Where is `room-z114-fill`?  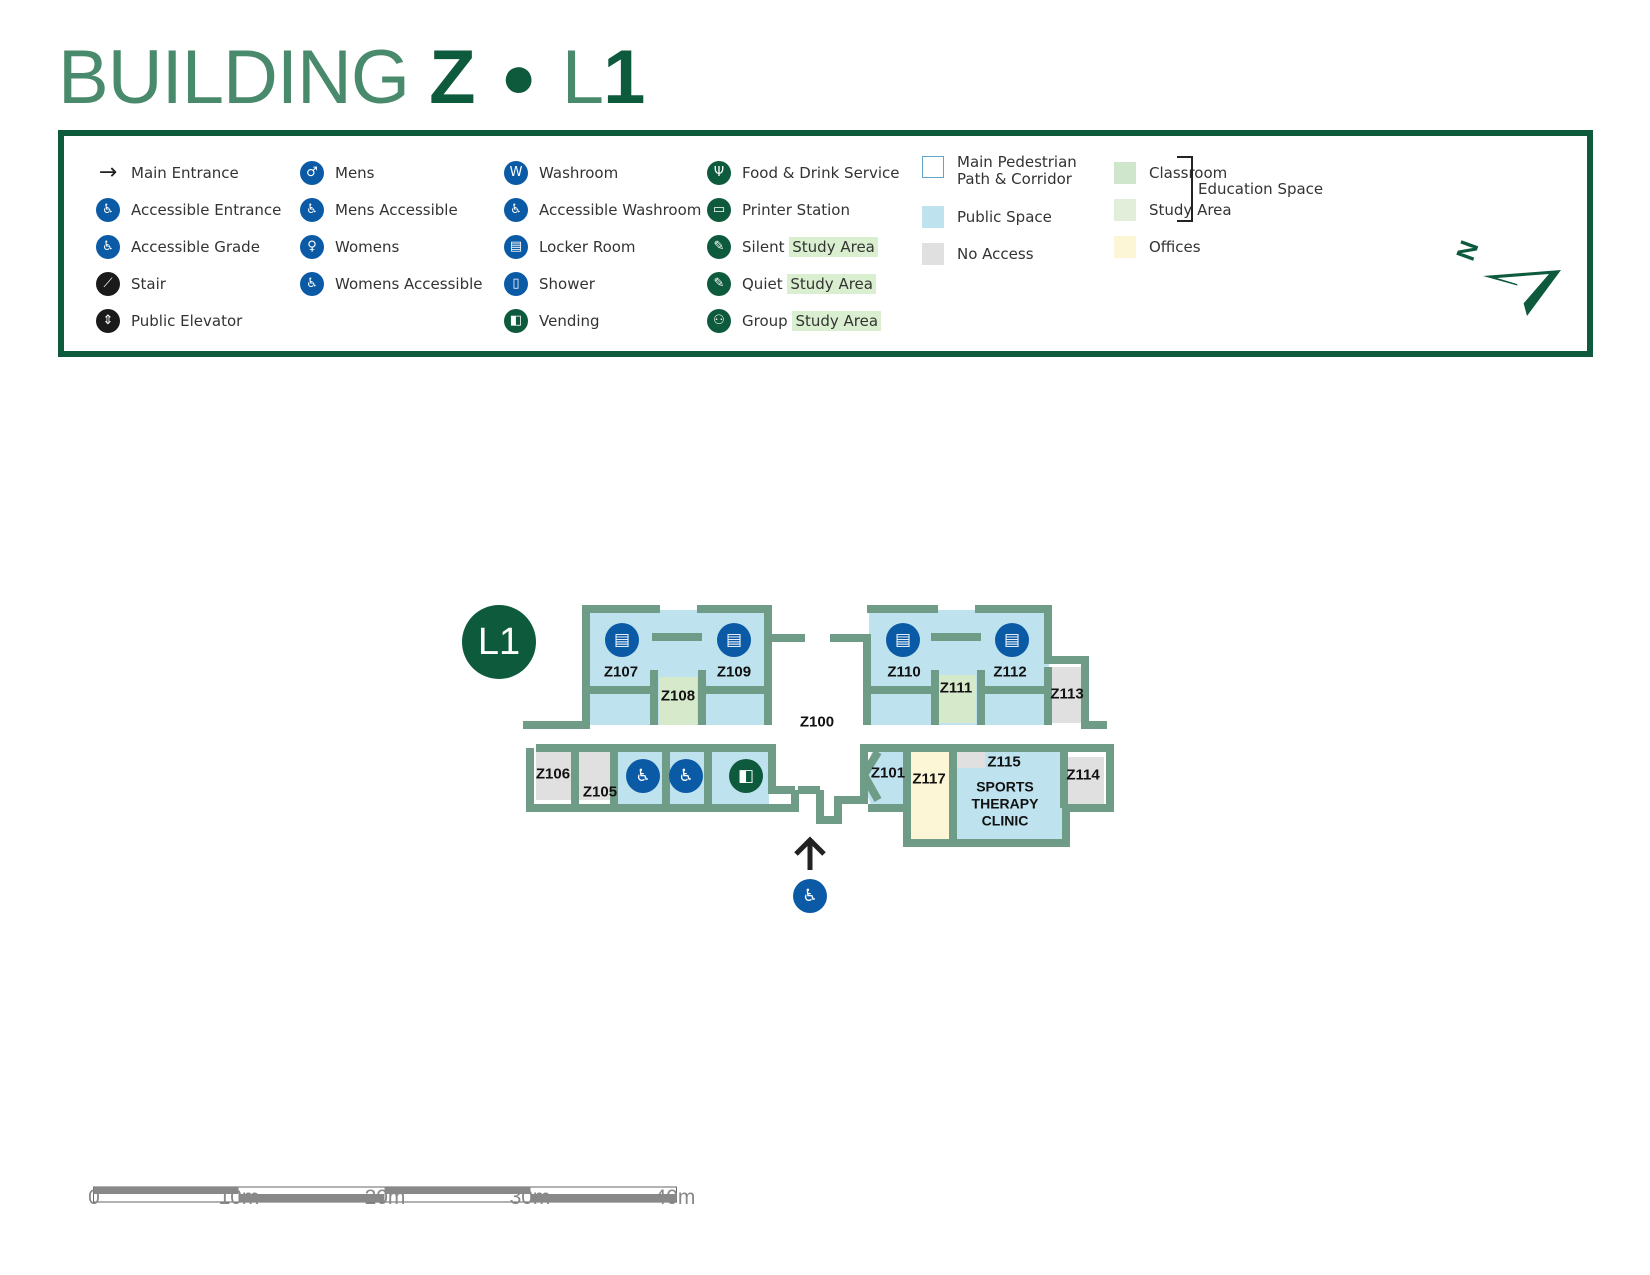
room-z114-fill is located at coordinates (1086, 781).